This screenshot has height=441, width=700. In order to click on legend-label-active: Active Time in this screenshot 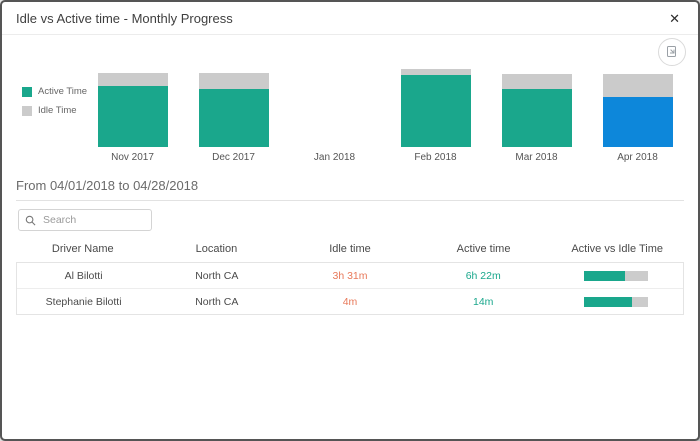, I will do `click(63, 91)`.